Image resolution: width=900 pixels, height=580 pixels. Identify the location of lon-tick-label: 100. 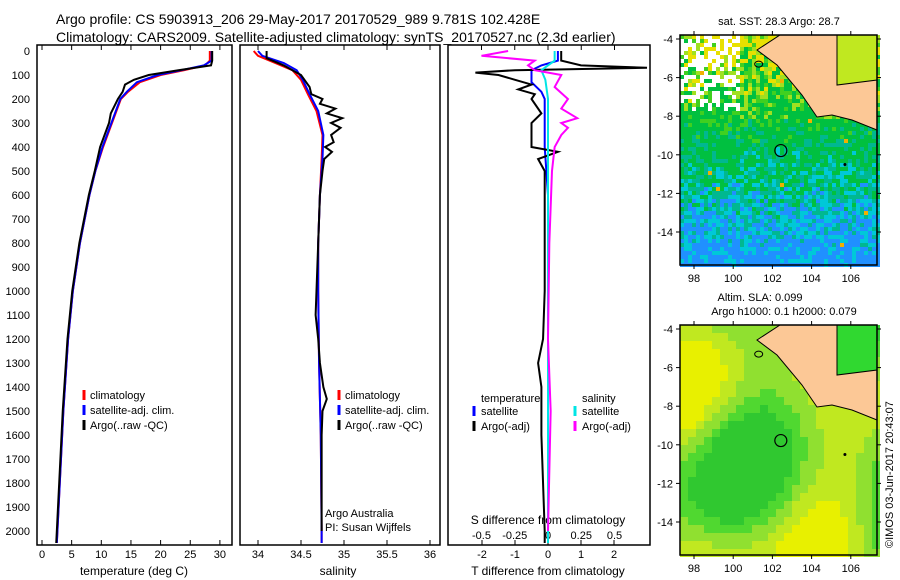
(733, 569).